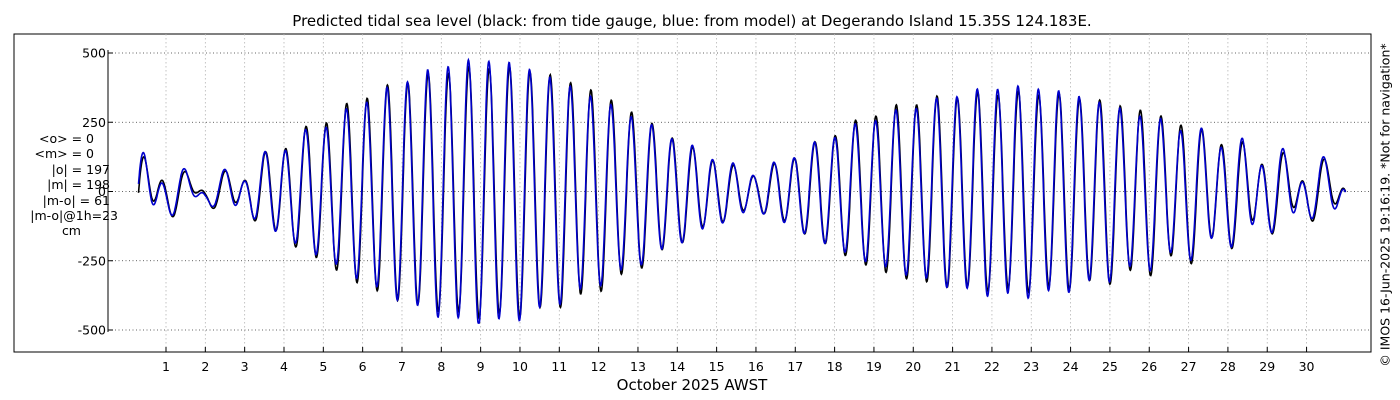  What do you see at coordinates (677, 366) in the screenshot?
I see `x-tick-label: 14` at bounding box center [677, 366].